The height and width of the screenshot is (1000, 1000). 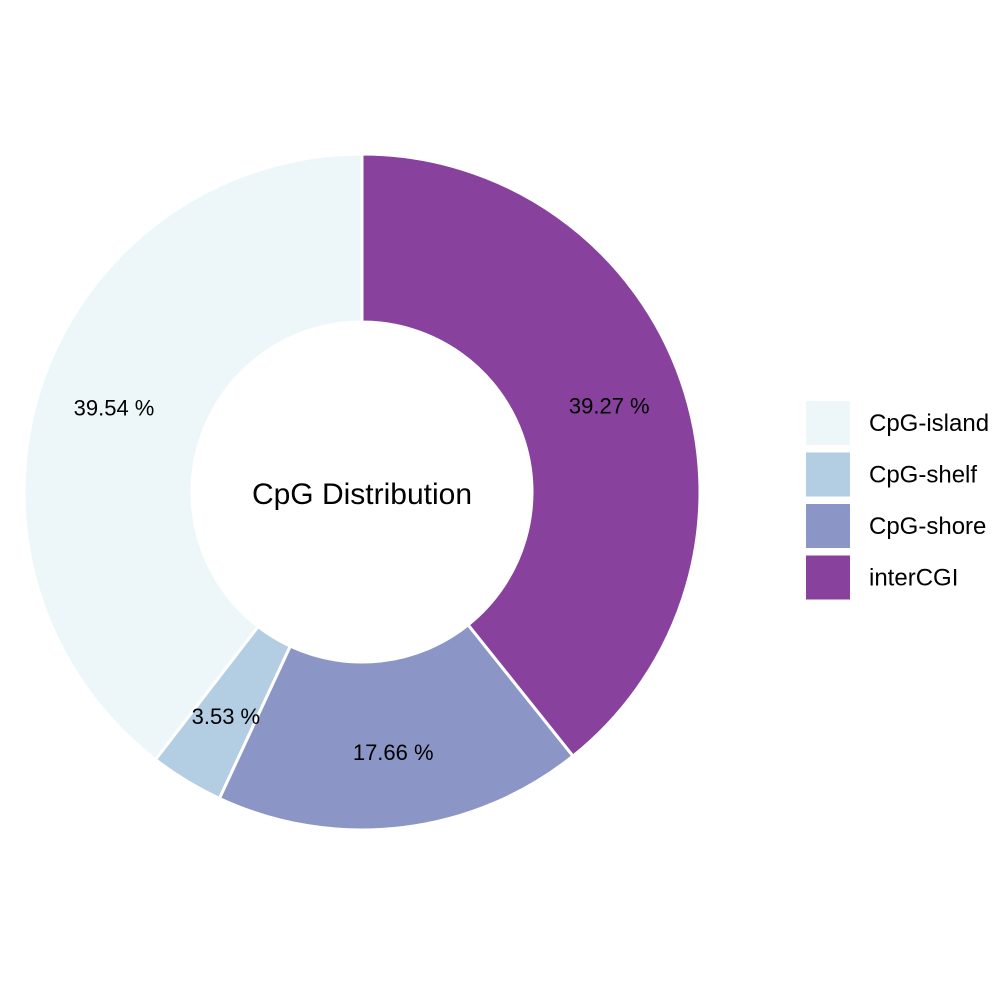 I want to click on legend-label-cpg-shelf: CpG-shelf, so click(x=923, y=475).